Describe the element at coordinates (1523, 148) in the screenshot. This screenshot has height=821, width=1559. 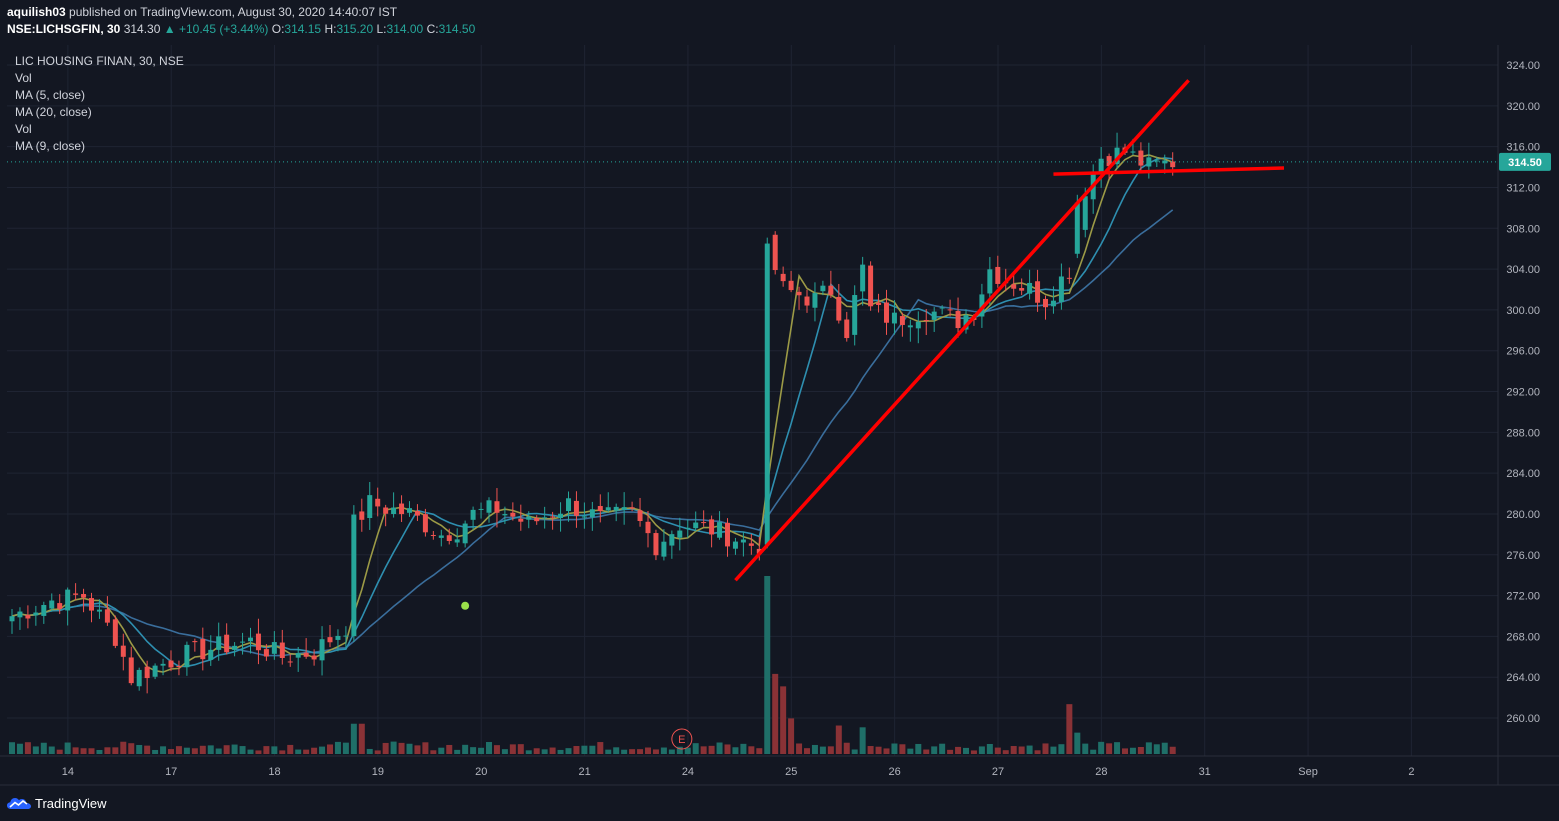
I see `y-tick-label: 316.00` at that location.